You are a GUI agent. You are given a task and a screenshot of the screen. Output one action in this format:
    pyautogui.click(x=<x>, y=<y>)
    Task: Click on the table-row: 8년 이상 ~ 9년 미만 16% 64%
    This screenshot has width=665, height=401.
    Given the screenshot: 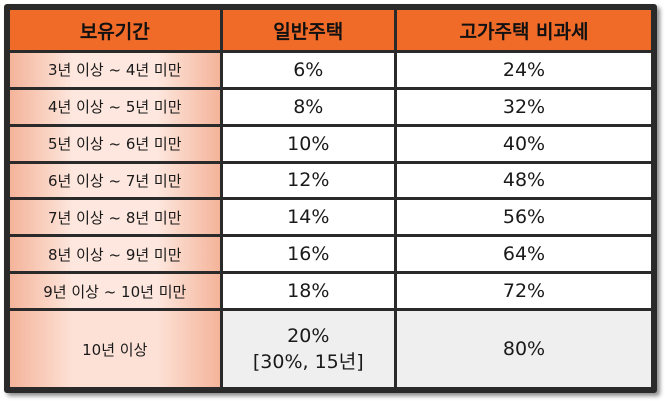 What is the action you would take?
    pyautogui.click(x=330, y=254)
    